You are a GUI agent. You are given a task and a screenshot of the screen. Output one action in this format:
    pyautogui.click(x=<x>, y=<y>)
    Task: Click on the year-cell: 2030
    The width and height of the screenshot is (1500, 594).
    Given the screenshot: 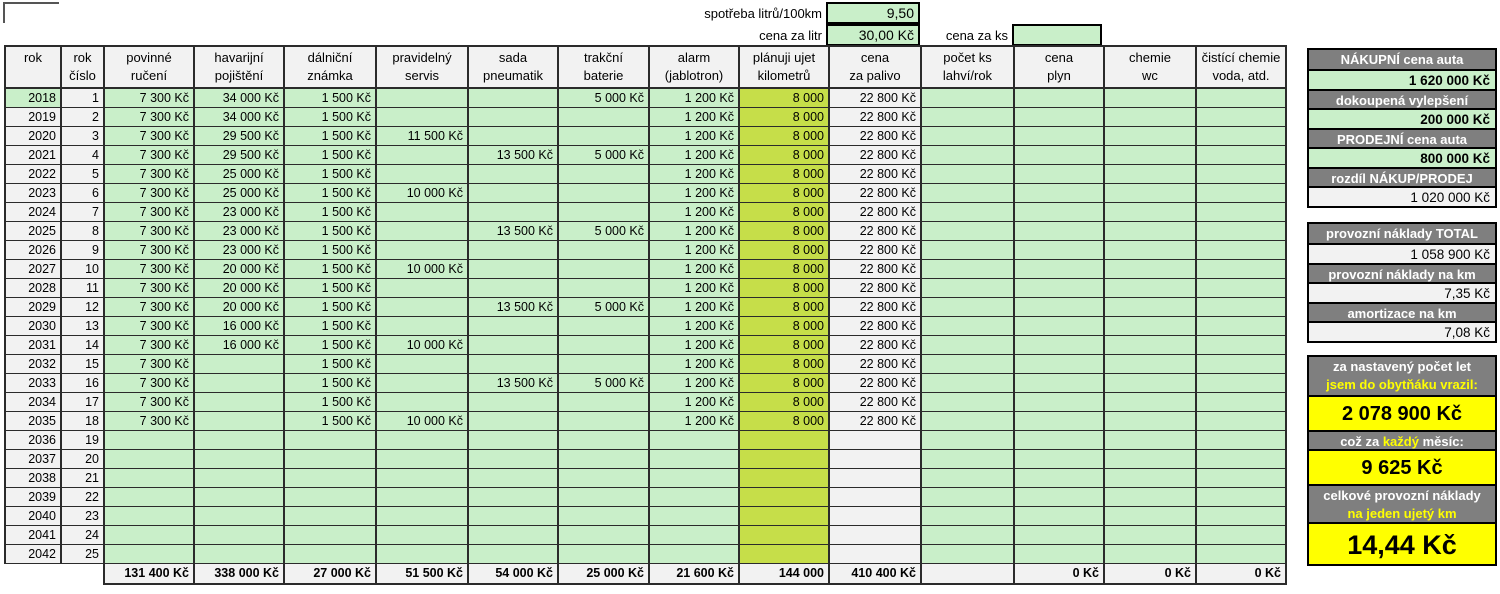 What is the action you would take?
    pyautogui.click(x=33, y=325)
    